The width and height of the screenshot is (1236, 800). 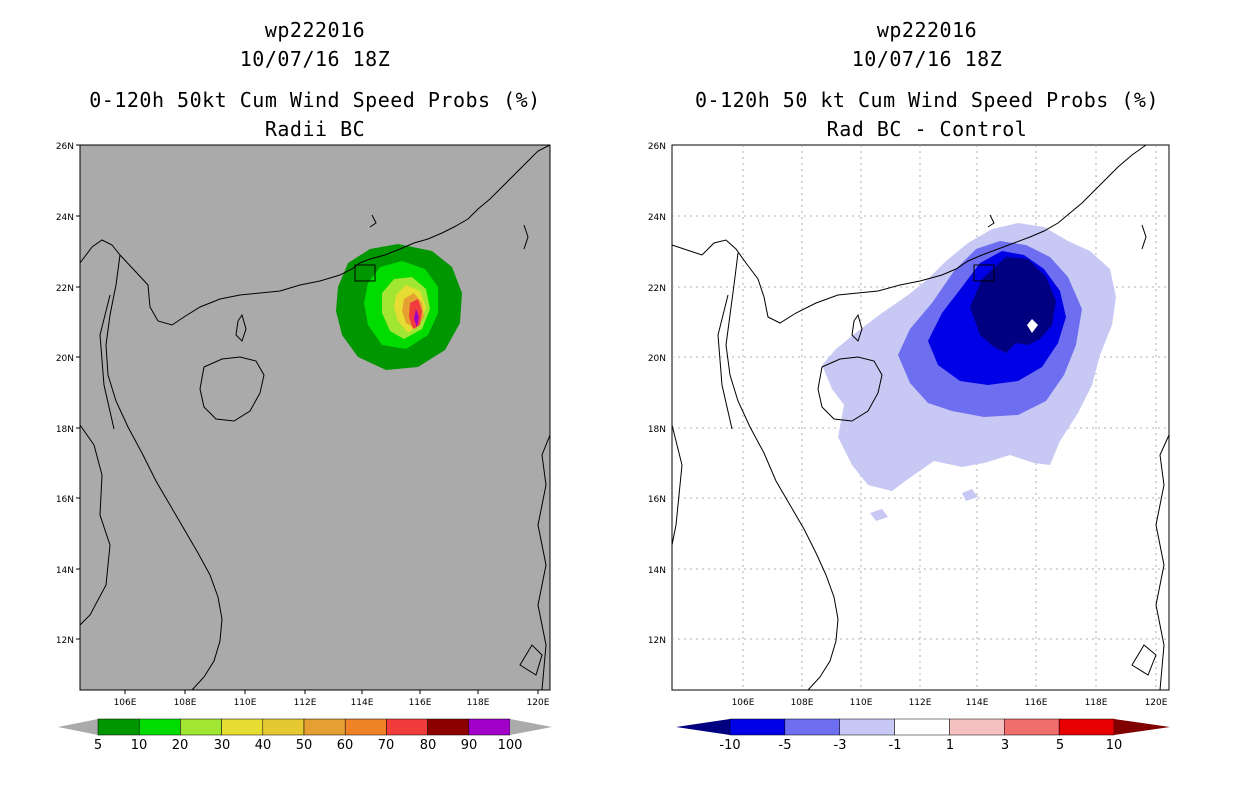 What do you see at coordinates (65, 218) in the screenshot?
I see `left-lat-label: 24N` at bounding box center [65, 218].